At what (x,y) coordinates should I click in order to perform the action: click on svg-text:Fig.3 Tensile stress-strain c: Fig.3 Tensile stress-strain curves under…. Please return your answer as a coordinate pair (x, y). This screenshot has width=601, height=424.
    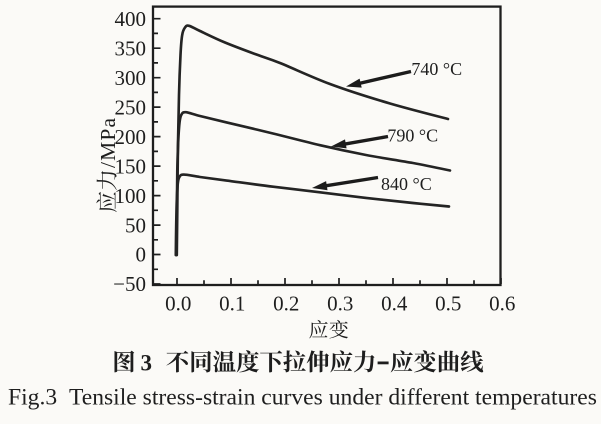
    Looking at the image, I should click on (302, 397).